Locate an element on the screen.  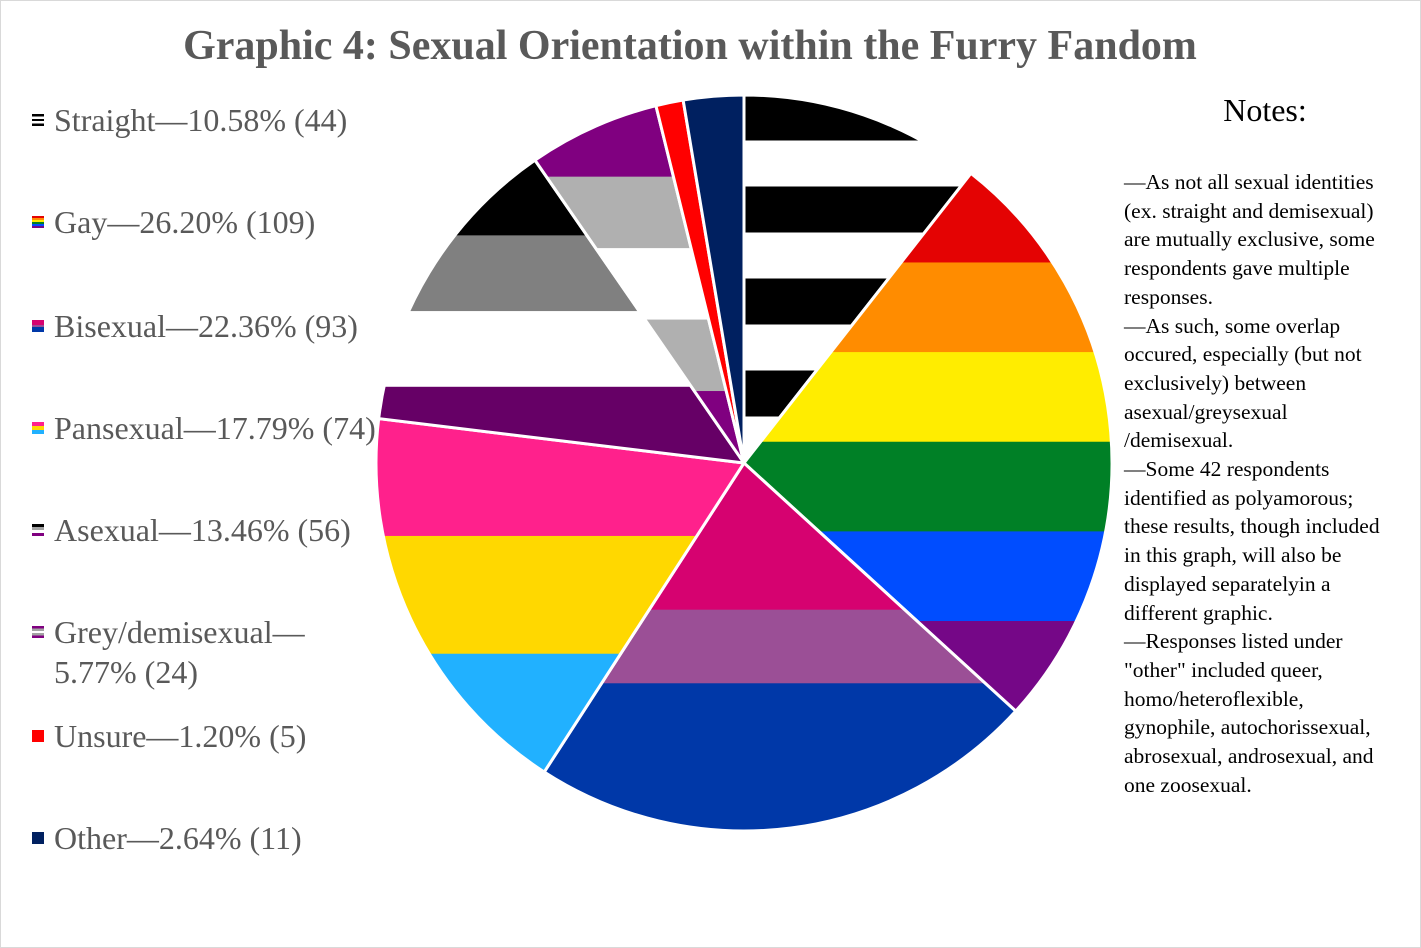
legend-label: Bisexual—22.36% (93) is located at coordinates (206, 326).